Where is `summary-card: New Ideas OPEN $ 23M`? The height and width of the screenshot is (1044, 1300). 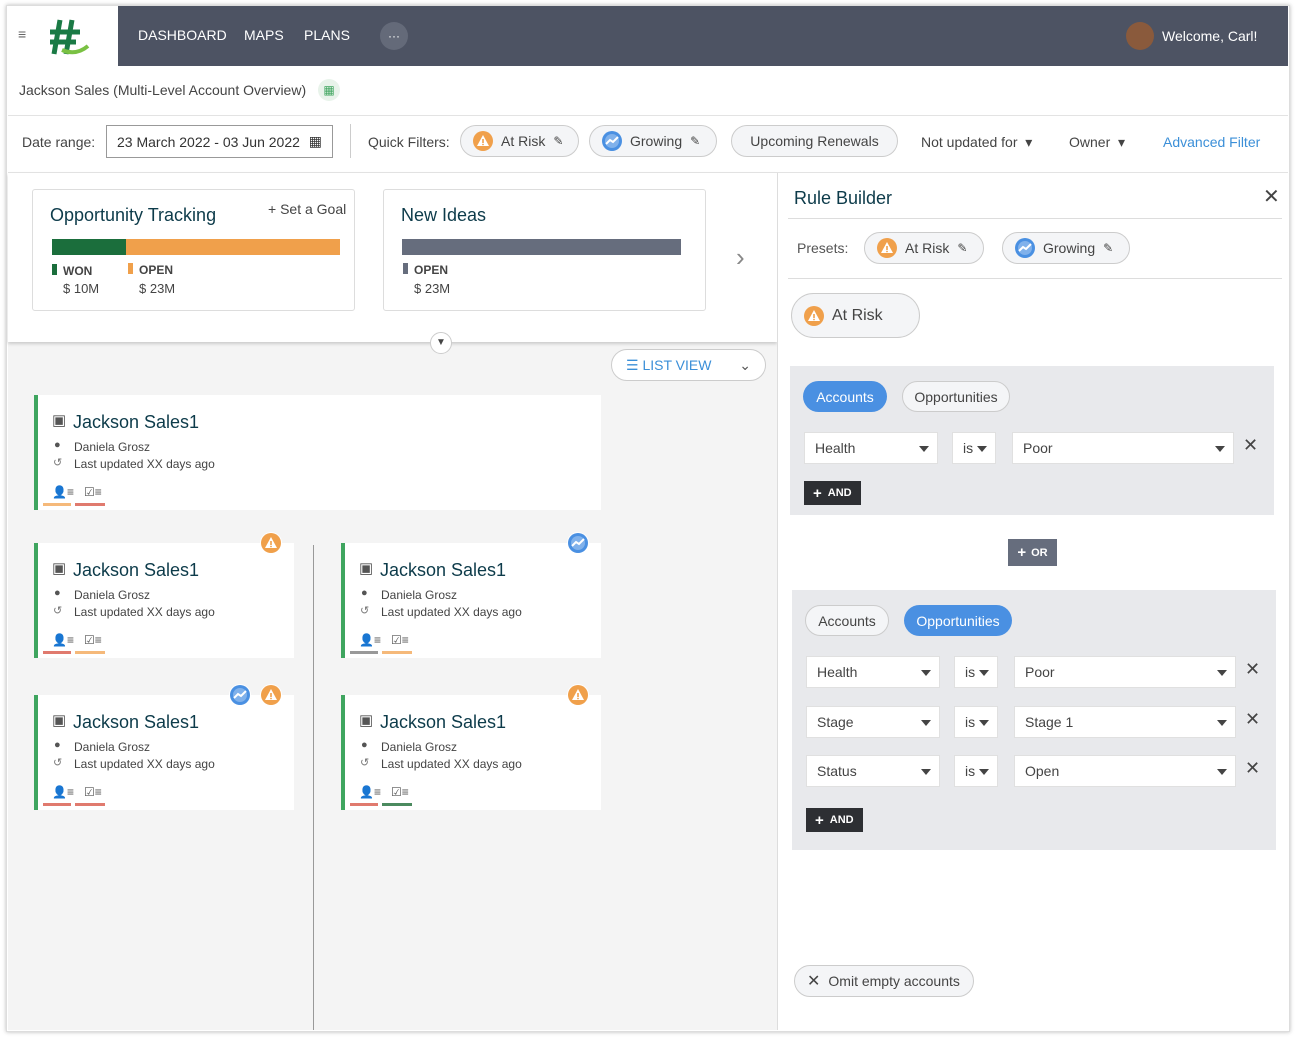 summary-card: New Ideas OPEN $ 23M is located at coordinates (544, 250).